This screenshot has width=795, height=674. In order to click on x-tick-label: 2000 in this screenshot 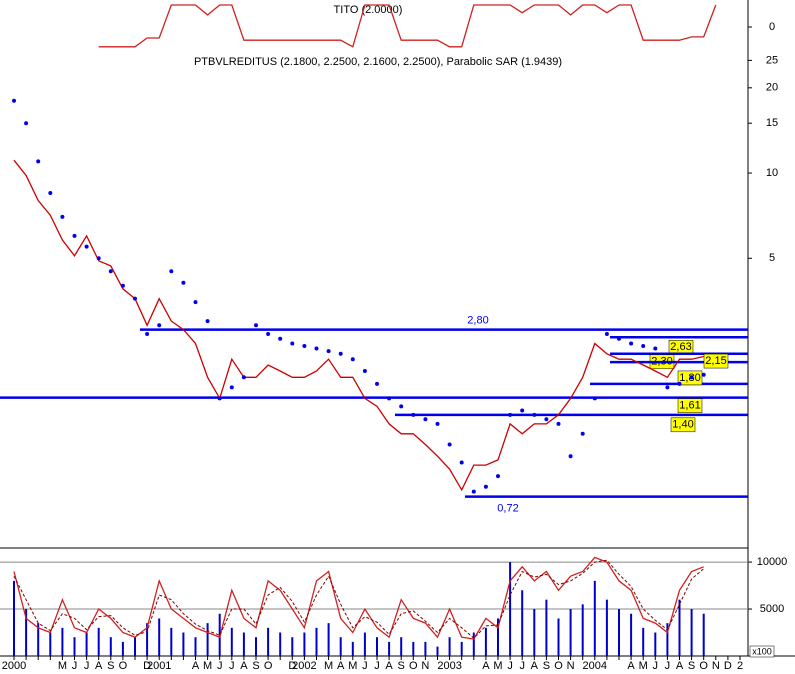, I will do `click(14, 666)`.